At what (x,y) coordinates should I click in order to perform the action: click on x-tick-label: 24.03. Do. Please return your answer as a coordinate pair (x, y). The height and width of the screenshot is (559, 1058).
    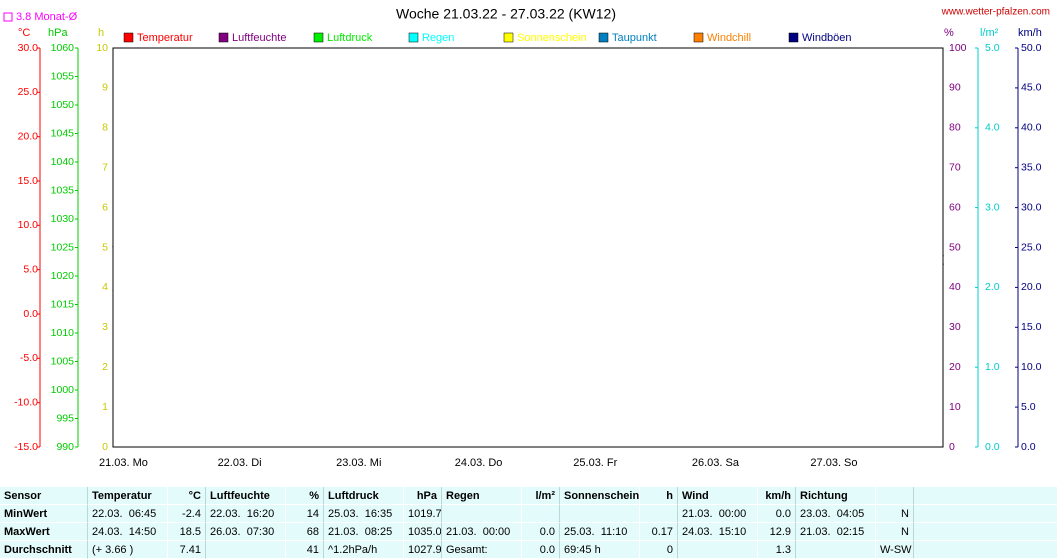
    Looking at the image, I should click on (479, 463).